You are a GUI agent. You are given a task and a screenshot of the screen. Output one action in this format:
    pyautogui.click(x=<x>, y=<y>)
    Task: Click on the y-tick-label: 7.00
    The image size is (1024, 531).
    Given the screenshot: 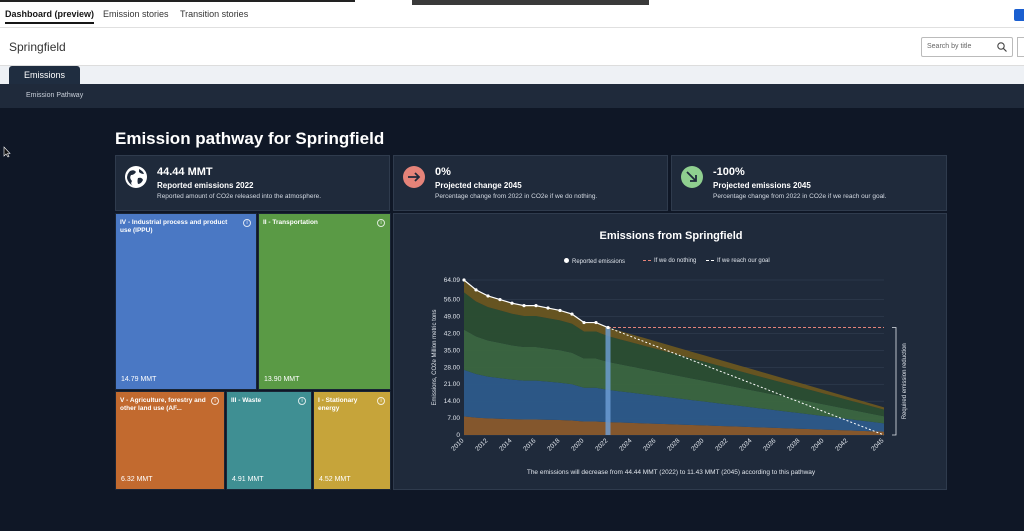 What is the action you would take?
    pyautogui.click(x=453, y=418)
    